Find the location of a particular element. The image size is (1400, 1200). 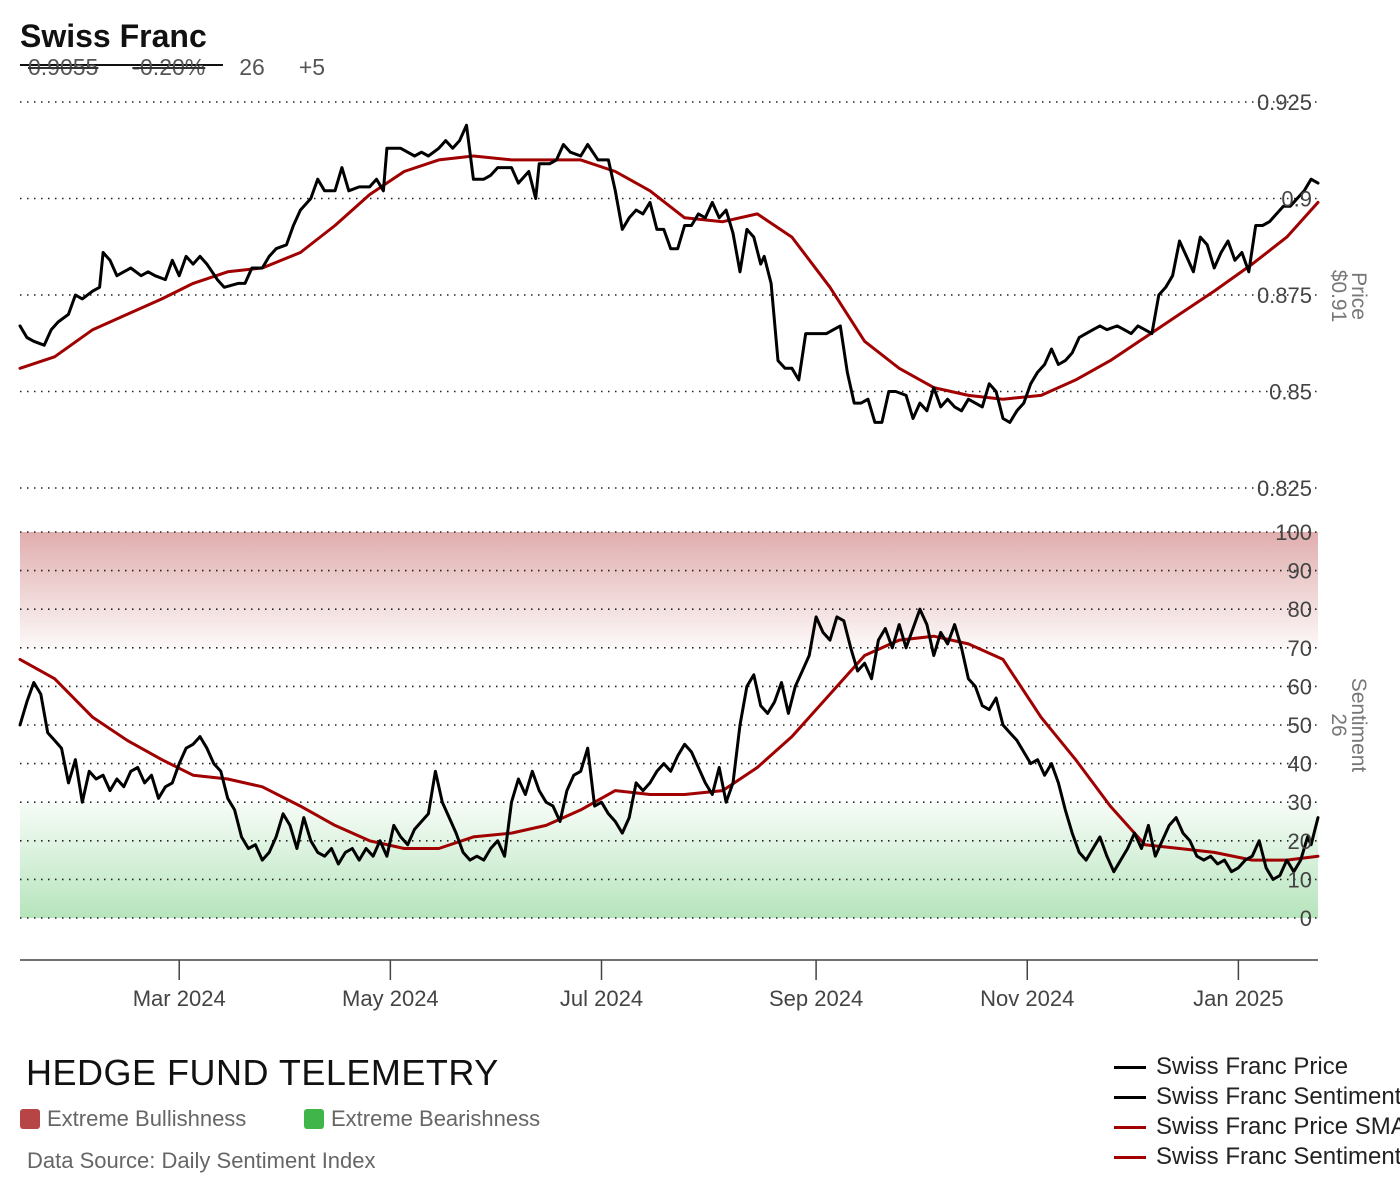

sentiment-y-tick-label: 10 is located at coordinates (1300, 879).